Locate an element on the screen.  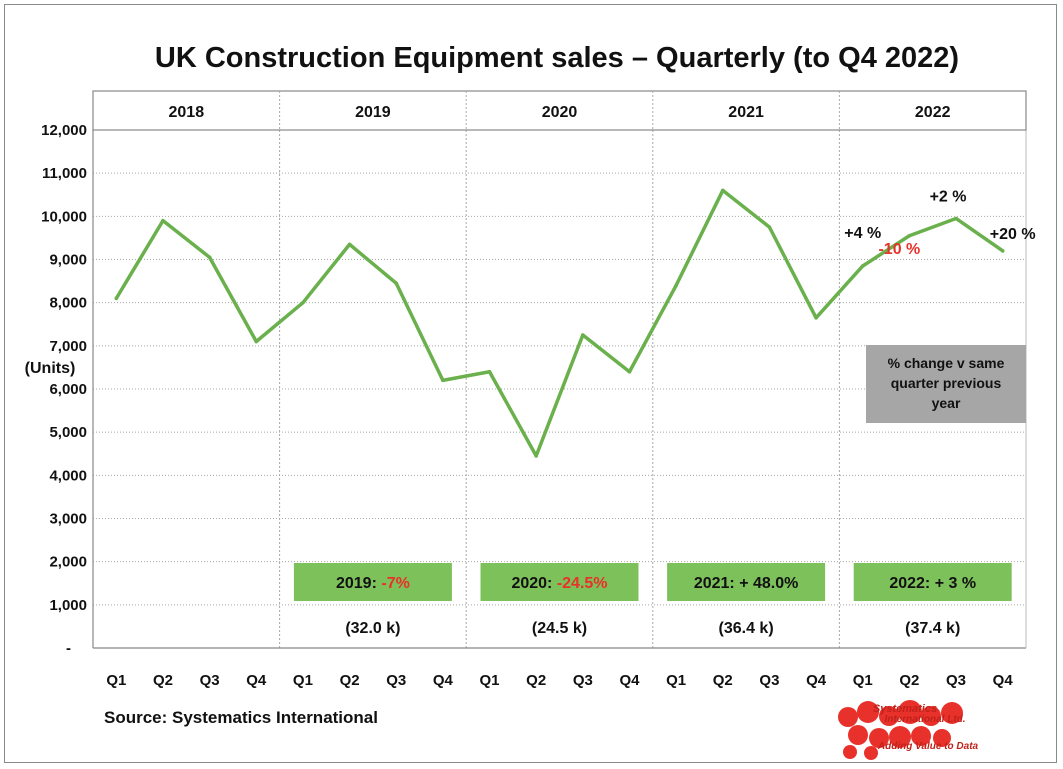
annual-change-text: 2019: -7% is located at coordinates (373, 583).